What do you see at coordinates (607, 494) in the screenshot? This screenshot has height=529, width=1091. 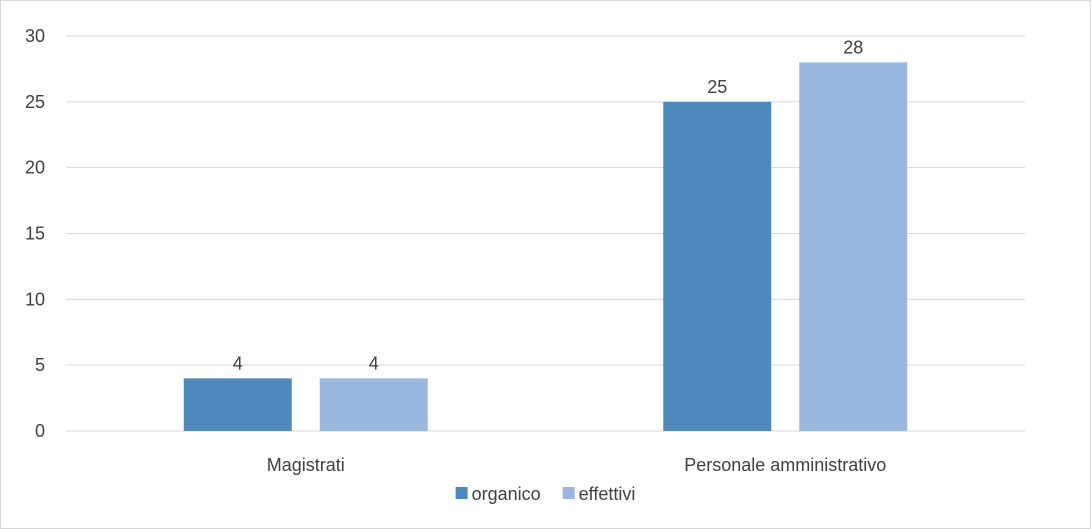 I see `legend-label: effettivi` at bounding box center [607, 494].